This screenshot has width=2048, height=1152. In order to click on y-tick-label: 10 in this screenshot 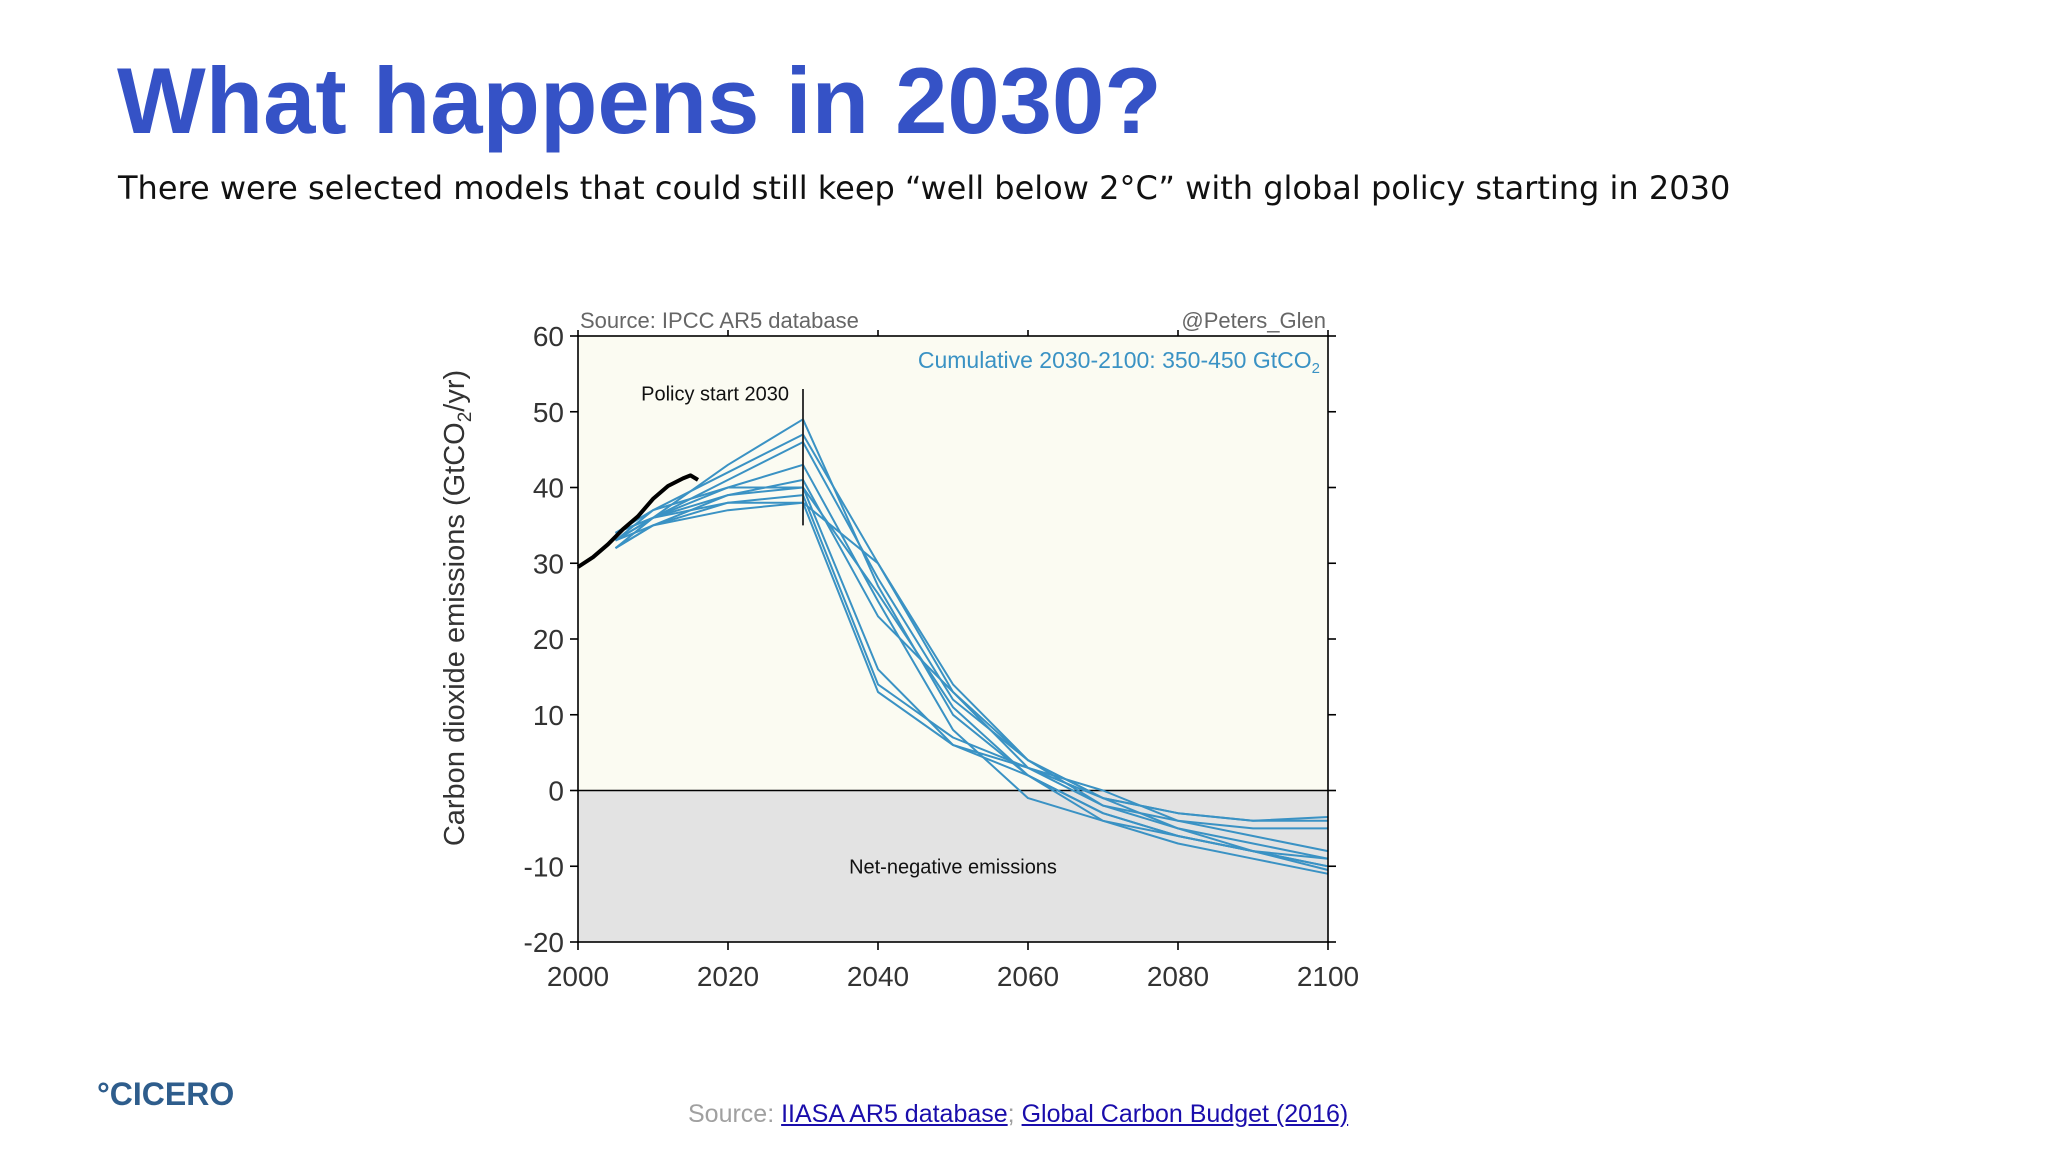, I will do `click(548, 715)`.